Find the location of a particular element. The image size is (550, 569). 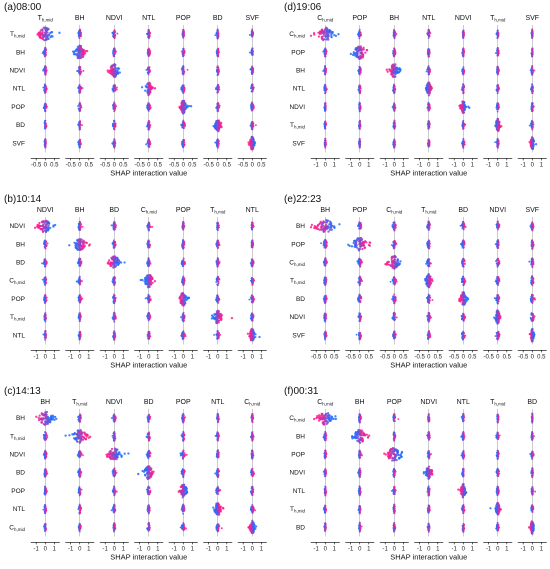

column-header: NDVI is located at coordinates (45, 210).